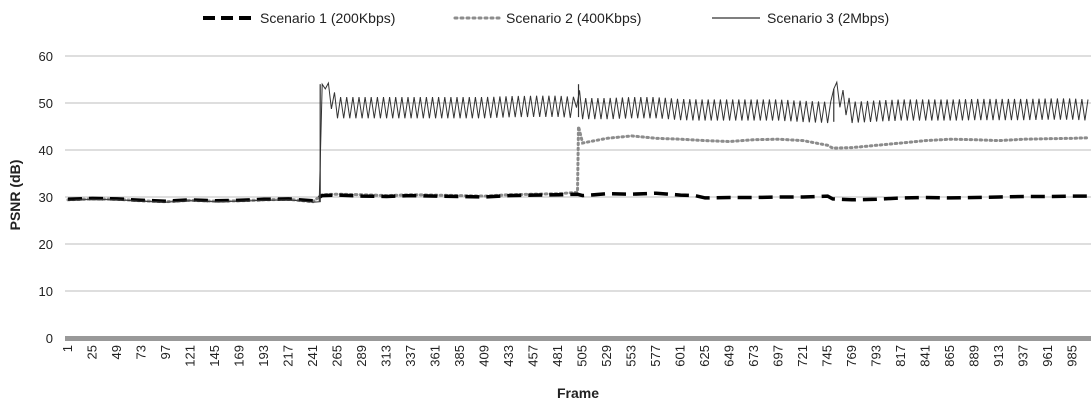 The height and width of the screenshot is (405, 1091). I want to click on x-tick-label: 577, so click(655, 356).